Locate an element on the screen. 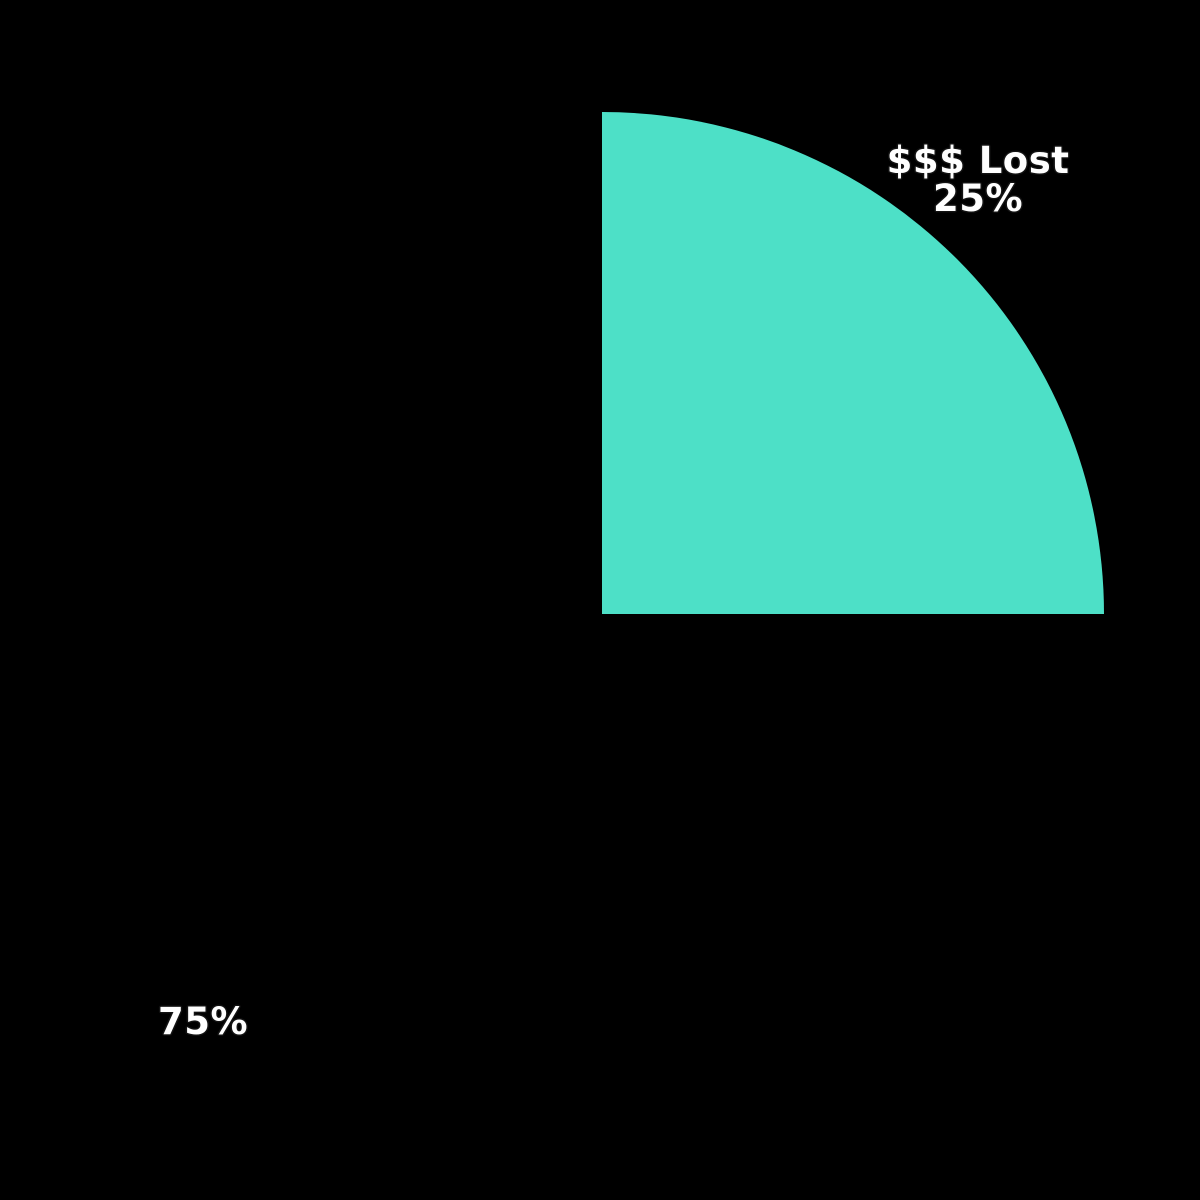 The height and width of the screenshot is (1200, 1200). slice-label-other-percent: 75% is located at coordinates (203, 1021).